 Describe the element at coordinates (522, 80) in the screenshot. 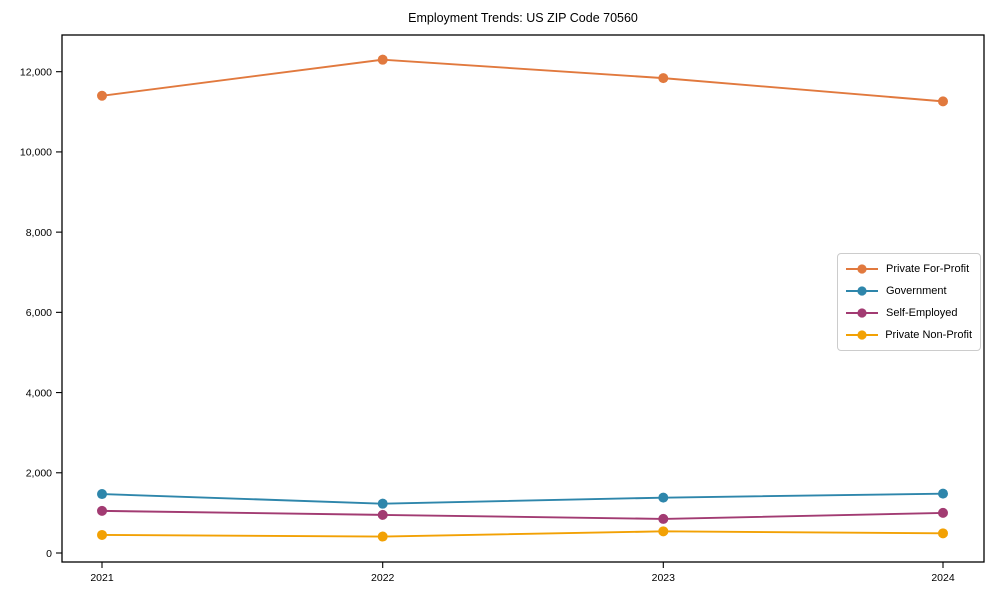

I see `series-line-private-for-profit` at that location.